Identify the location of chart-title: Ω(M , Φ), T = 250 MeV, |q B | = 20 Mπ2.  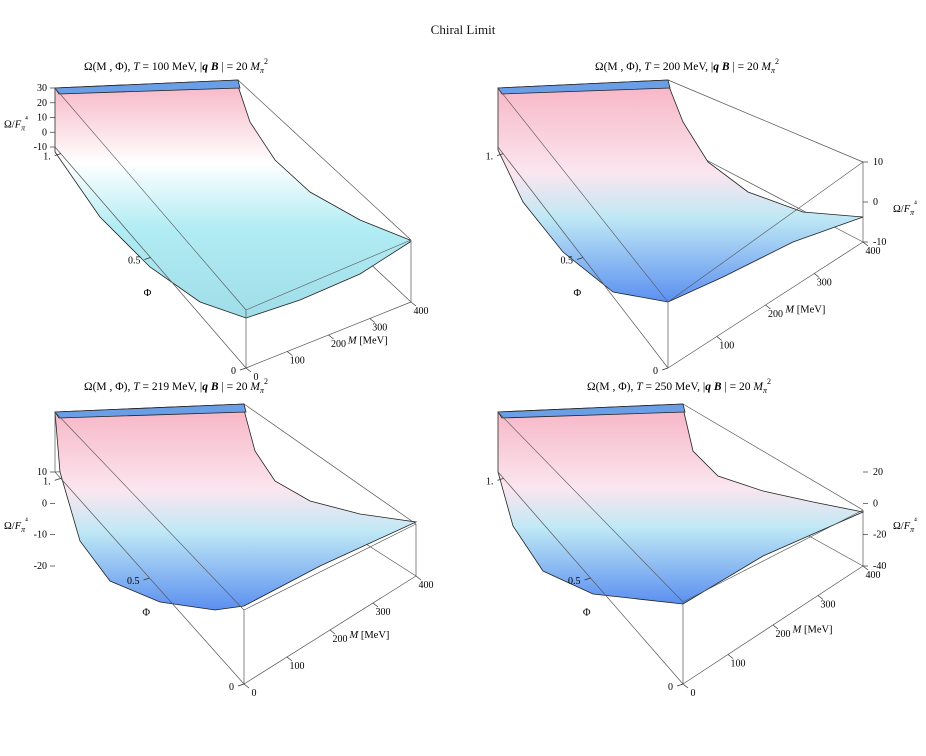
(679, 386).